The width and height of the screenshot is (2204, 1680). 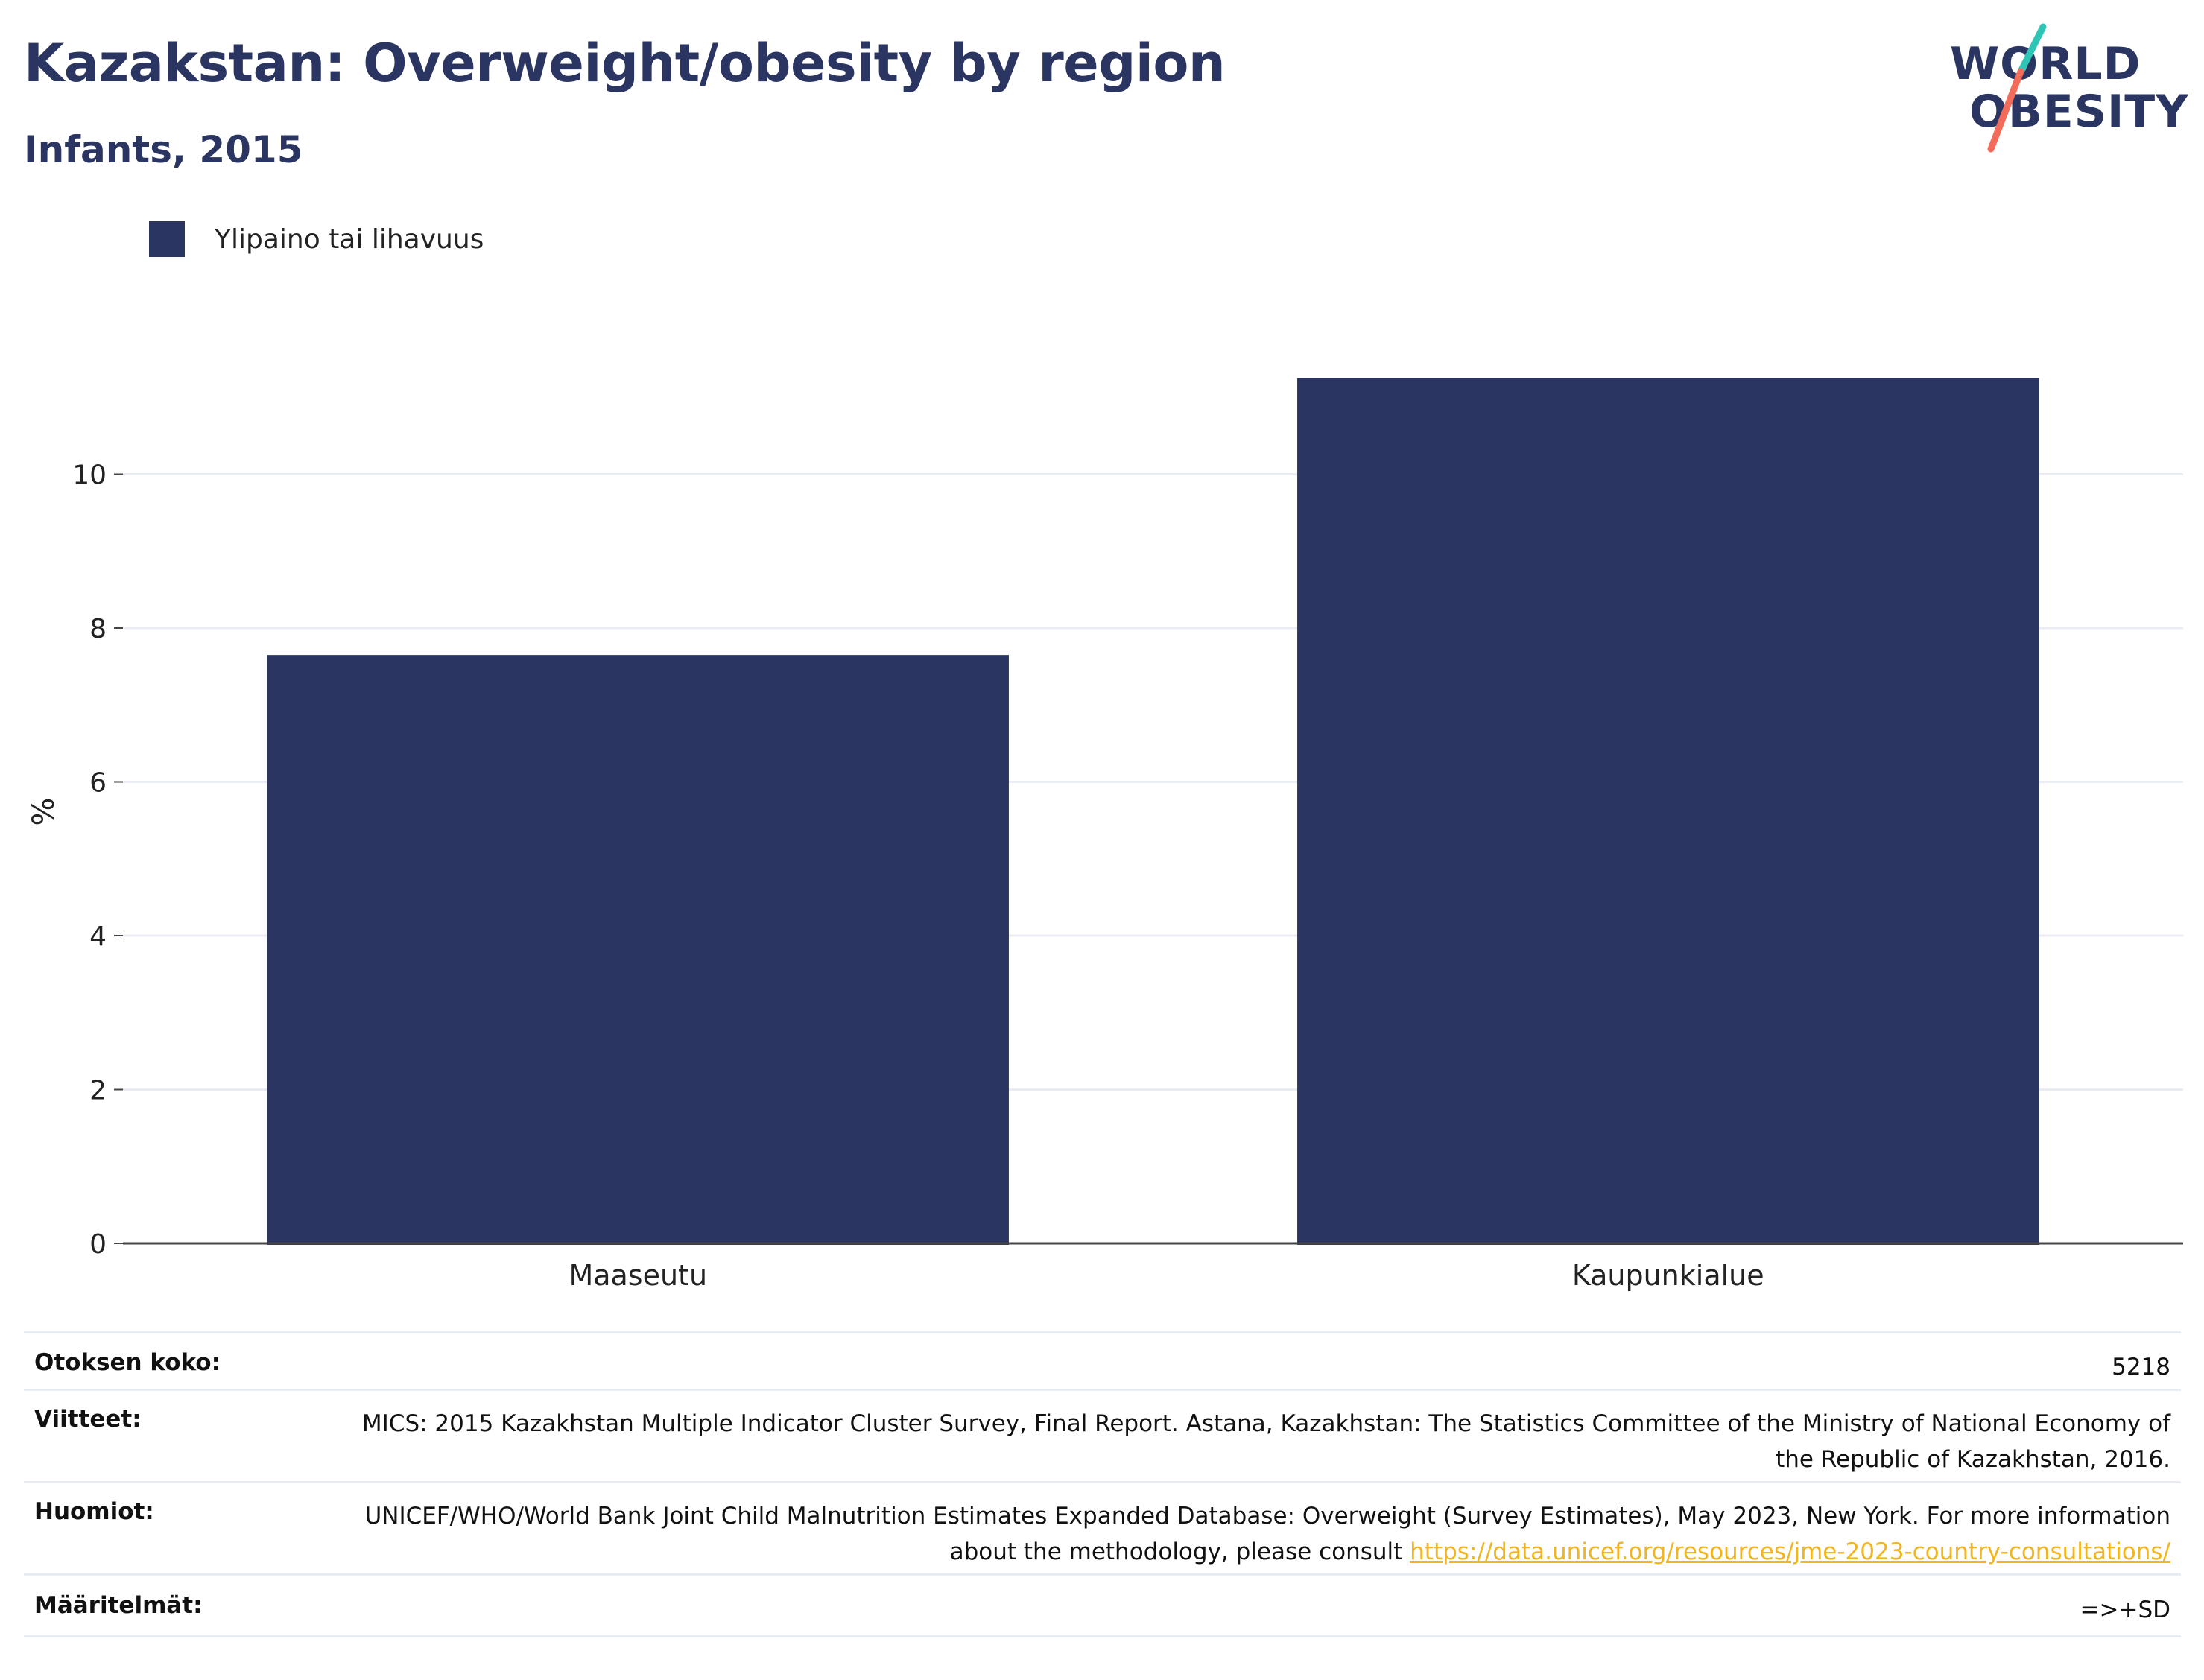 What do you see at coordinates (2017, 88) in the screenshot?
I see `logo-slash-icon` at bounding box center [2017, 88].